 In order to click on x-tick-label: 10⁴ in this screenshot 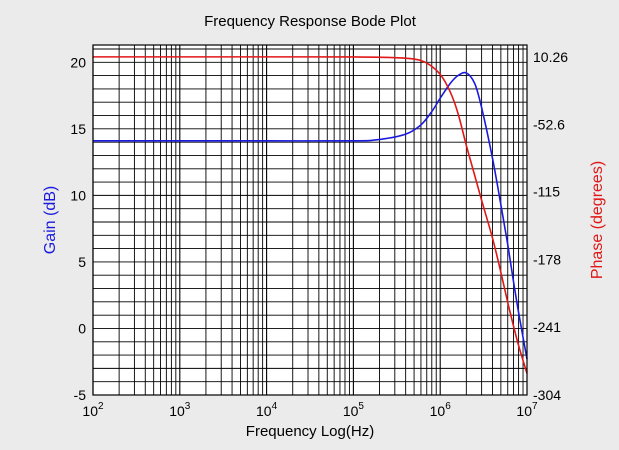, I will do `click(267, 410)`.